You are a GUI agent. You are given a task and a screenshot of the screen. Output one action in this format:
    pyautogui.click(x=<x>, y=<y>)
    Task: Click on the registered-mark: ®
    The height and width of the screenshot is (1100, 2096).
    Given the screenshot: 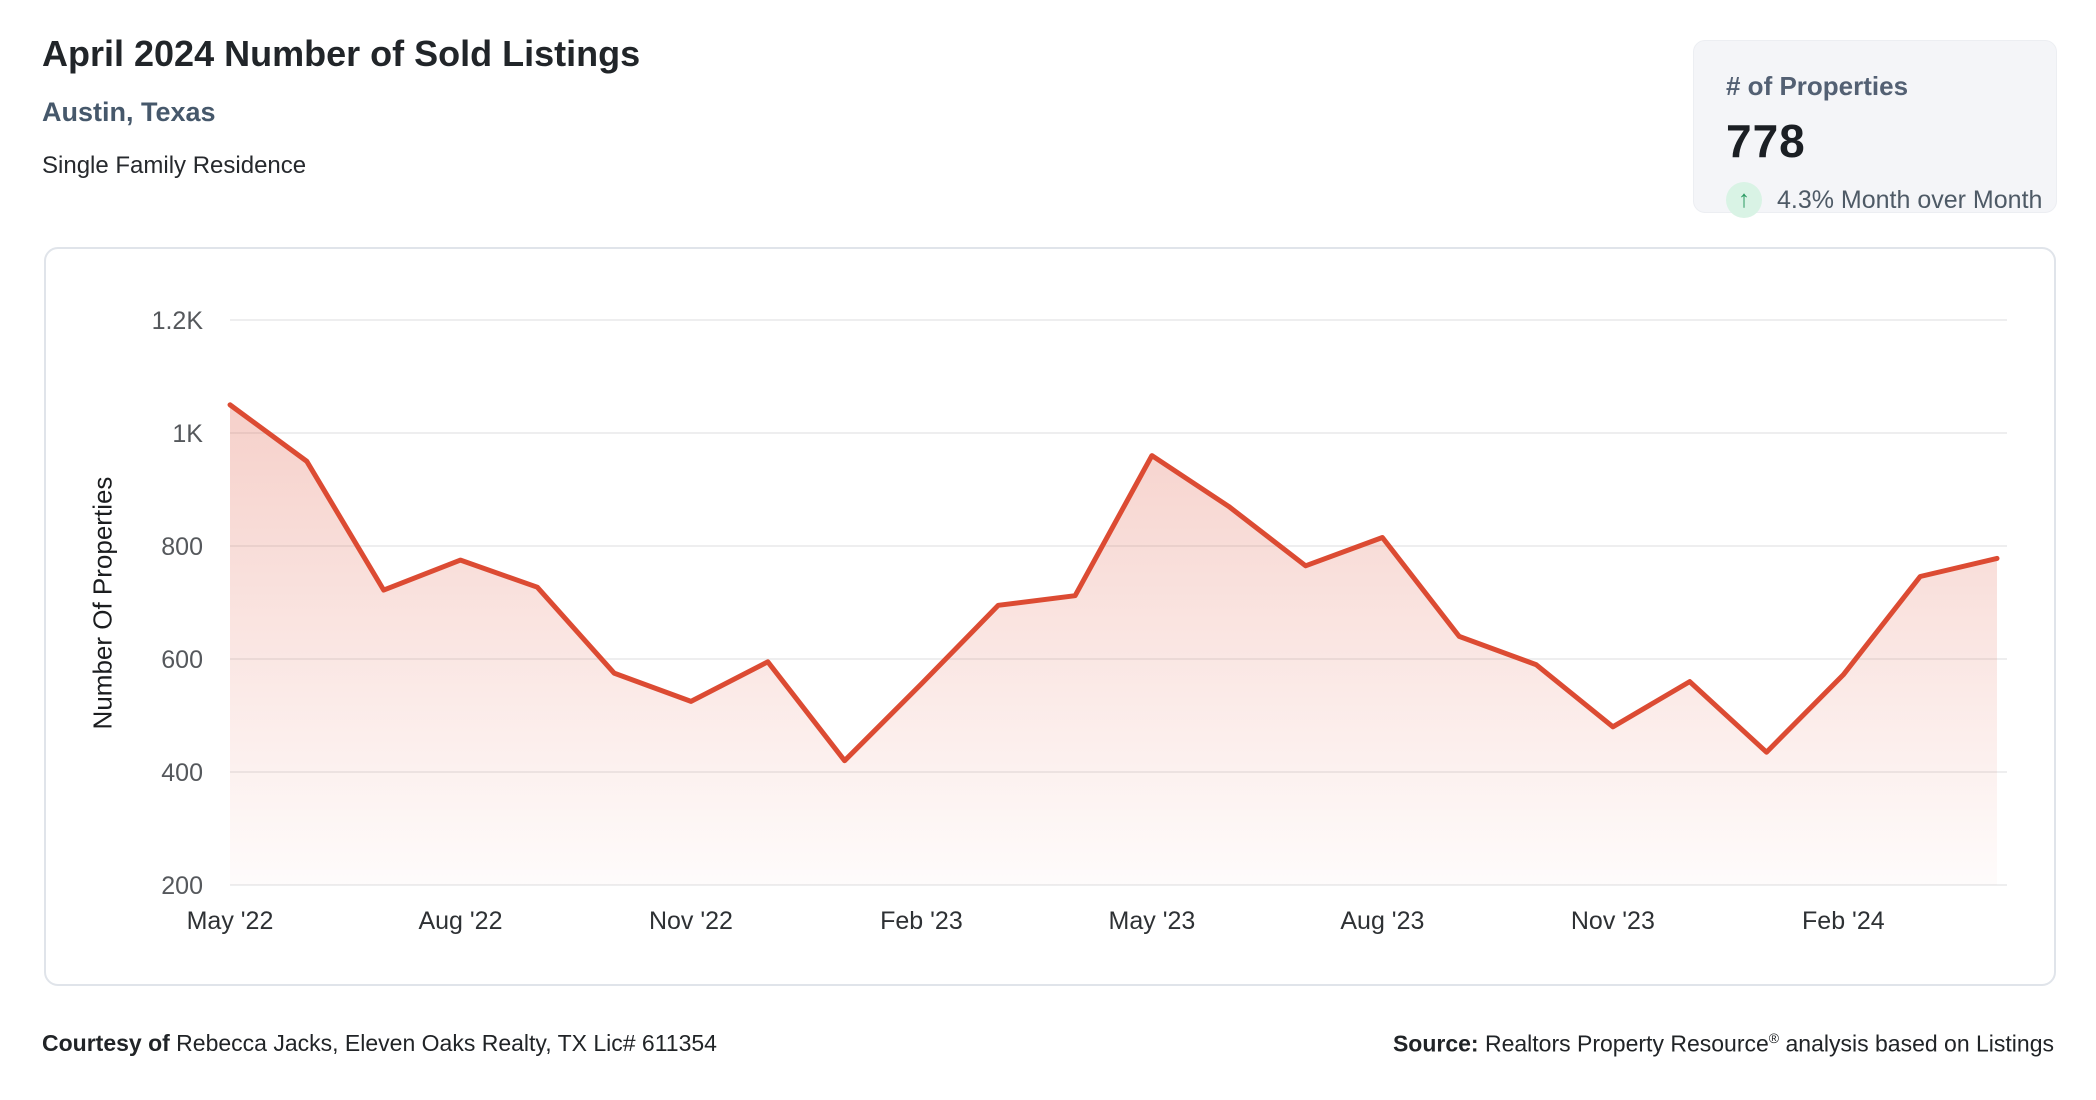 What is the action you would take?
    pyautogui.click(x=1774, y=1038)
    